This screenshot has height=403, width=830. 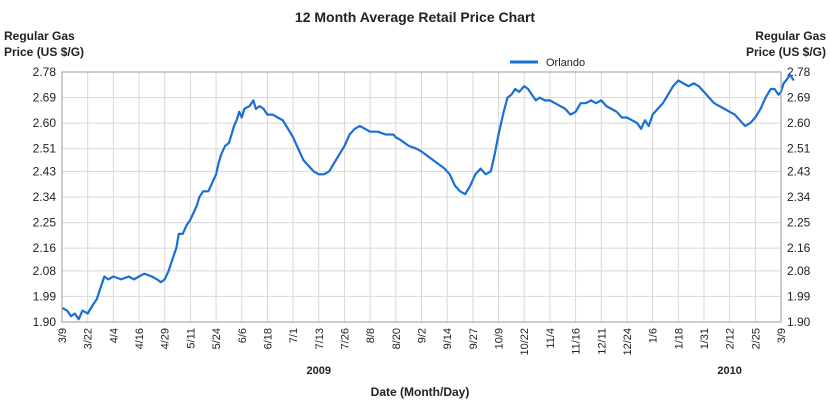 I want to click on y-tick-right: 2.25, so click(x=799, y=223).